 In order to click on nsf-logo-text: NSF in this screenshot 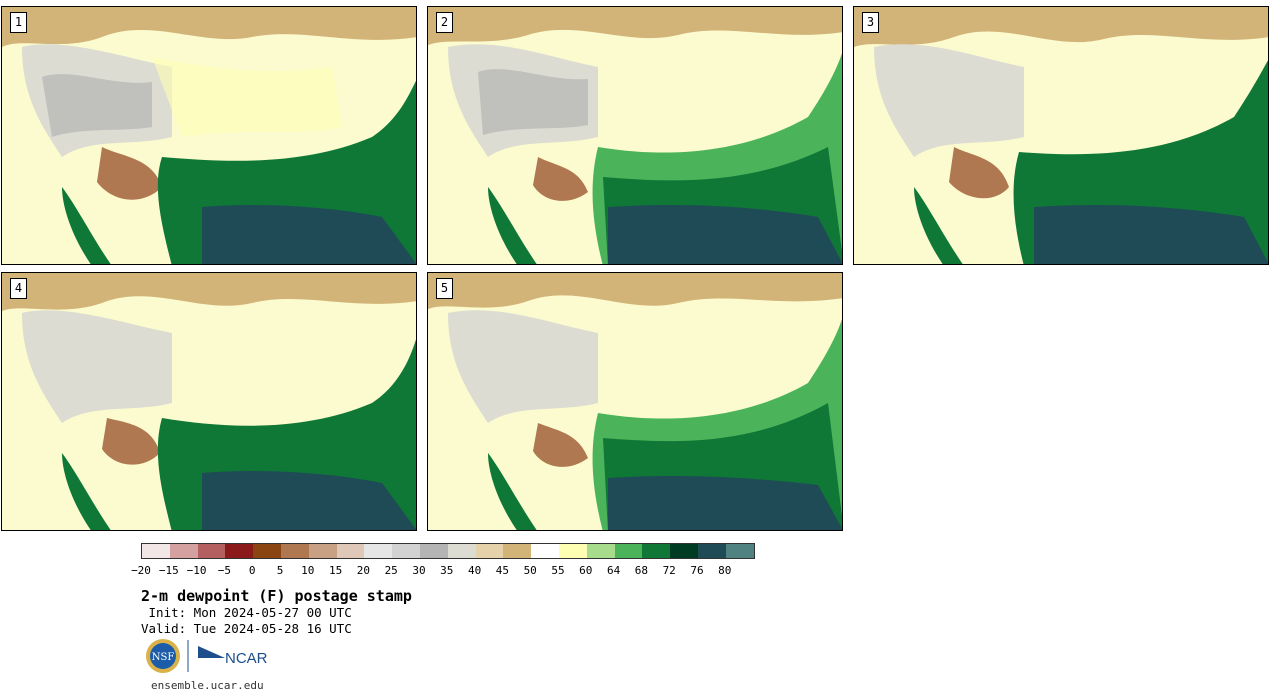, I will do `click(163, 657)`.